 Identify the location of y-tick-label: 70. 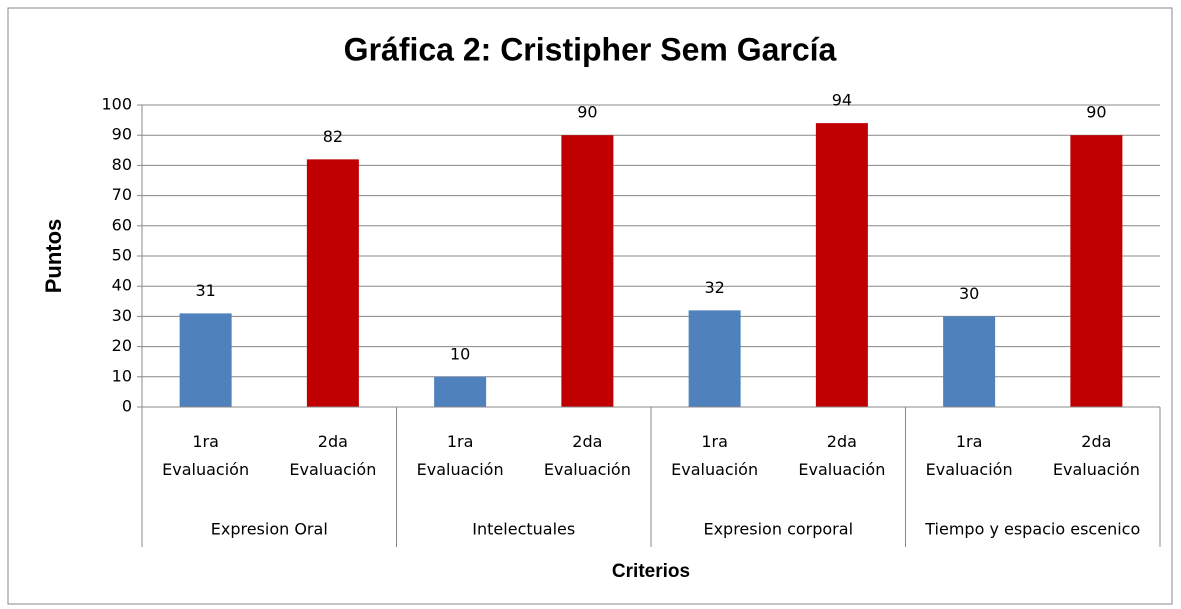
(122, 194).